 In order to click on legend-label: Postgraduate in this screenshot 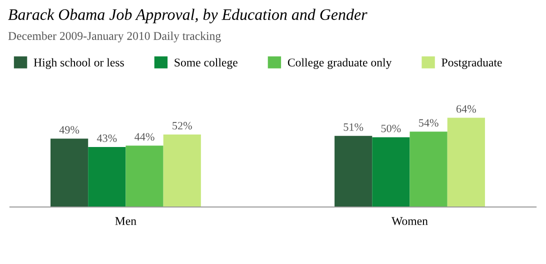, I will do `click(472, 63)`.